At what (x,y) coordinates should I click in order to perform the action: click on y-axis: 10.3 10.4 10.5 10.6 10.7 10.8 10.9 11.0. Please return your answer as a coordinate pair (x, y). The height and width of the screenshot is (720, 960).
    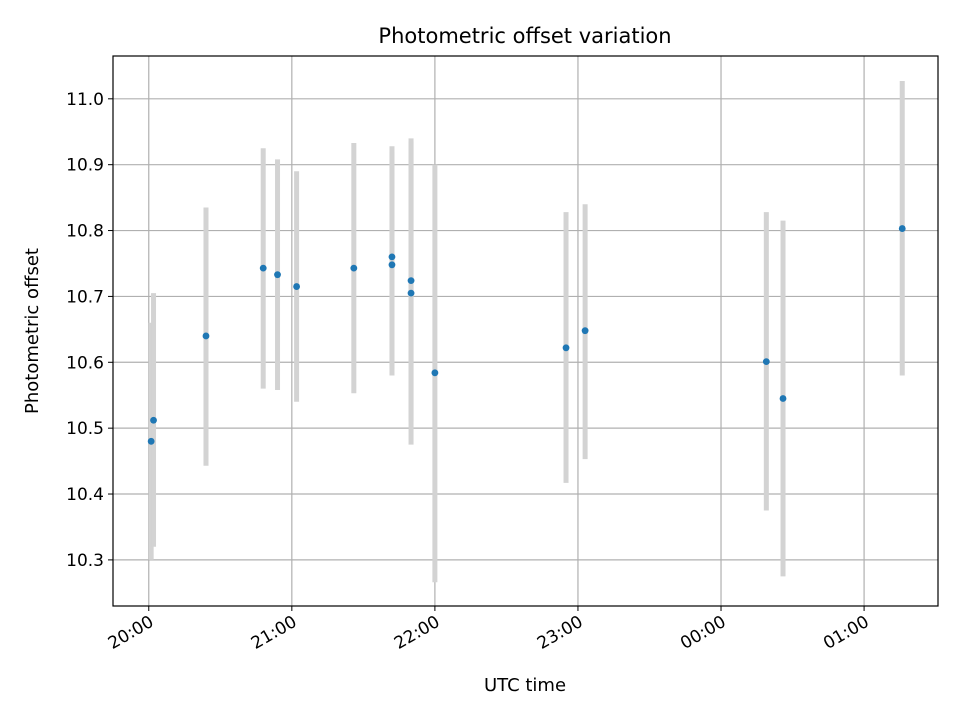
    Looking at the image, I should click on (89, 330).